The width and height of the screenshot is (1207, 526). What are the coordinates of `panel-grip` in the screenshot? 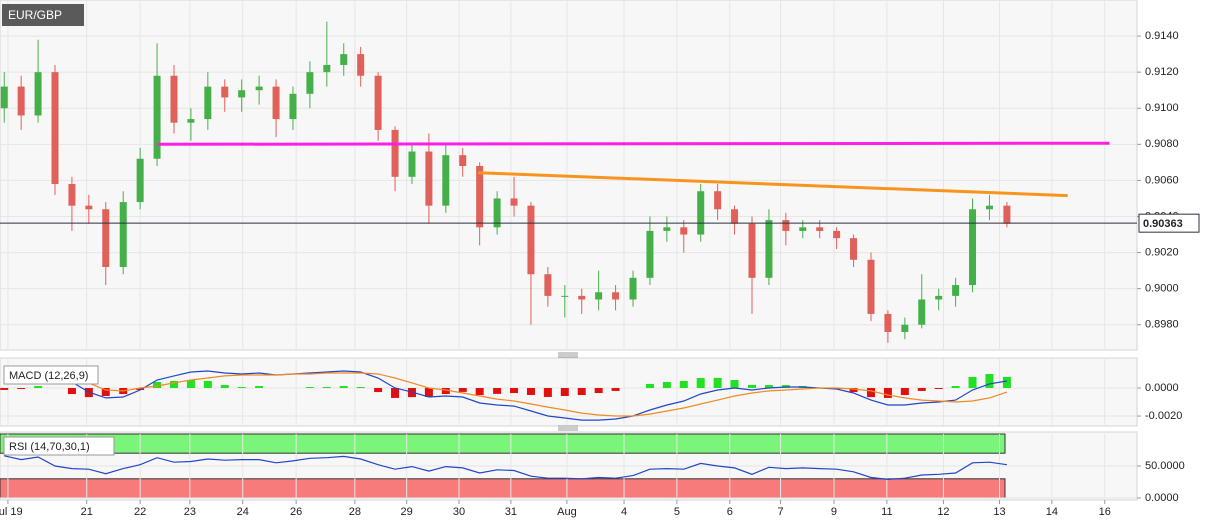 It's located at (568, 391).